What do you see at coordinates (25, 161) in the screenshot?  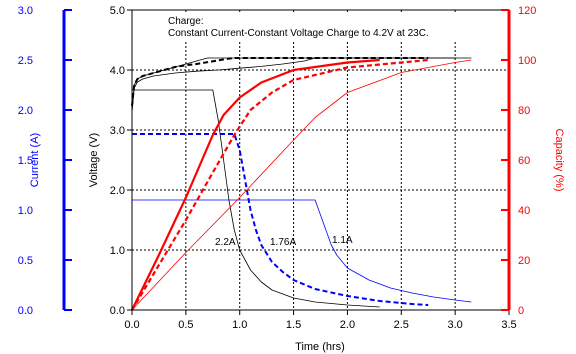 I see `current-tick-label: 1.5` at bounding box center [25, 161].